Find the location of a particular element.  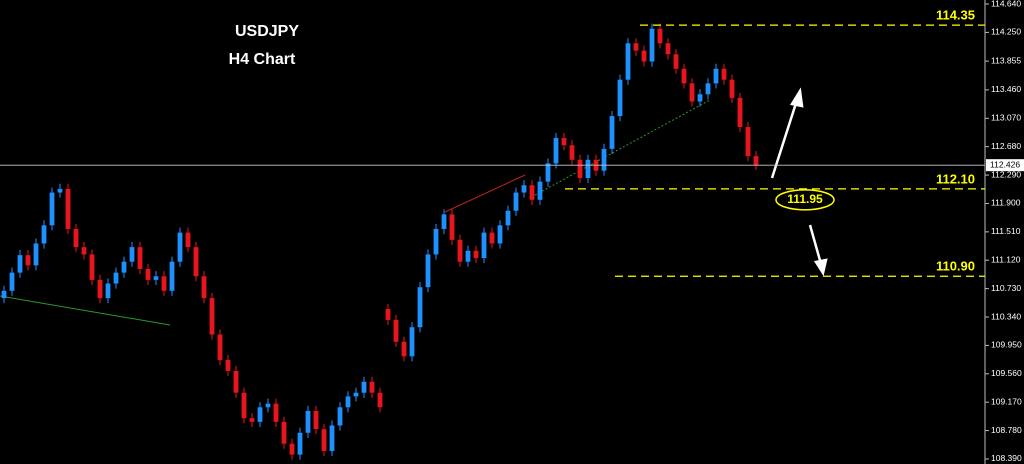

arrow-head is located at coordinates (820, 267).